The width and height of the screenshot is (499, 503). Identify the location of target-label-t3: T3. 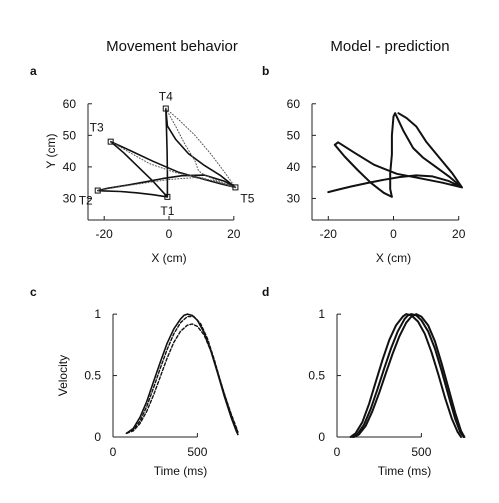
(97, 128).